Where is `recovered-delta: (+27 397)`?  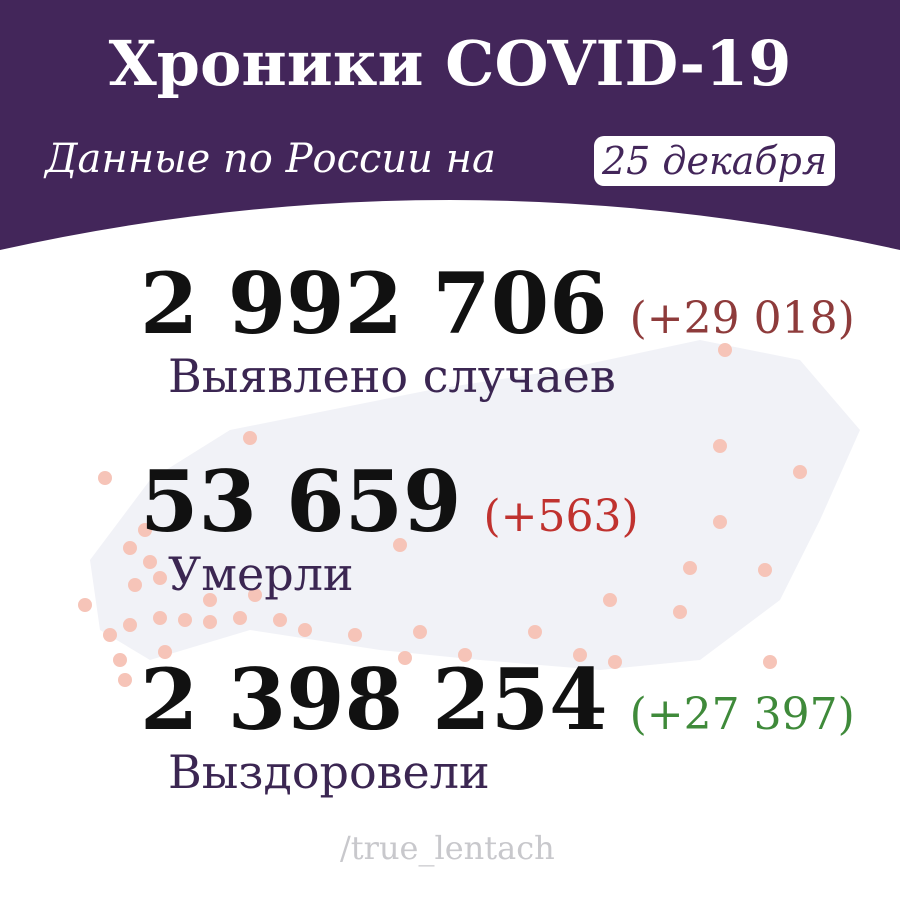 recovered-delta: (+27 397) is located at coordinates (742, 714).